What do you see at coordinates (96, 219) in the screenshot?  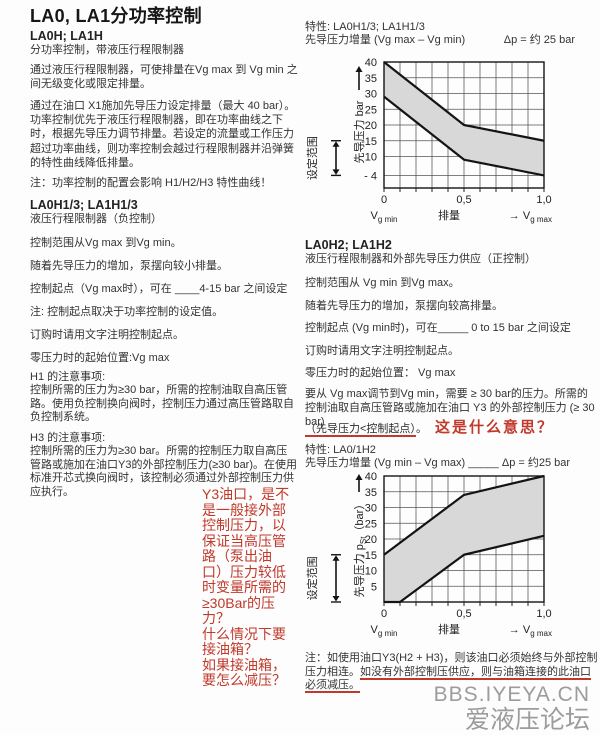 I see `section-la0h13-subheading: 液压行程限制器（负控制）` at bounding box center [96, 219].